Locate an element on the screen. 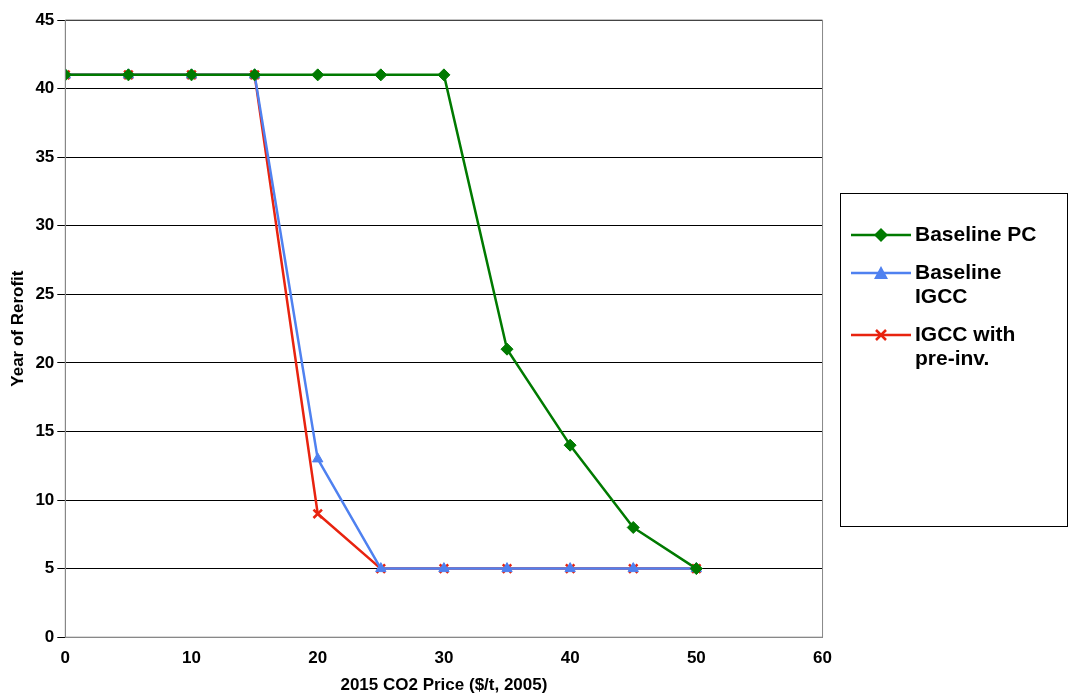 The height and width of the screenshot is (700, 1070). y-tick-label: 20 is located at coordinates (45, 362).